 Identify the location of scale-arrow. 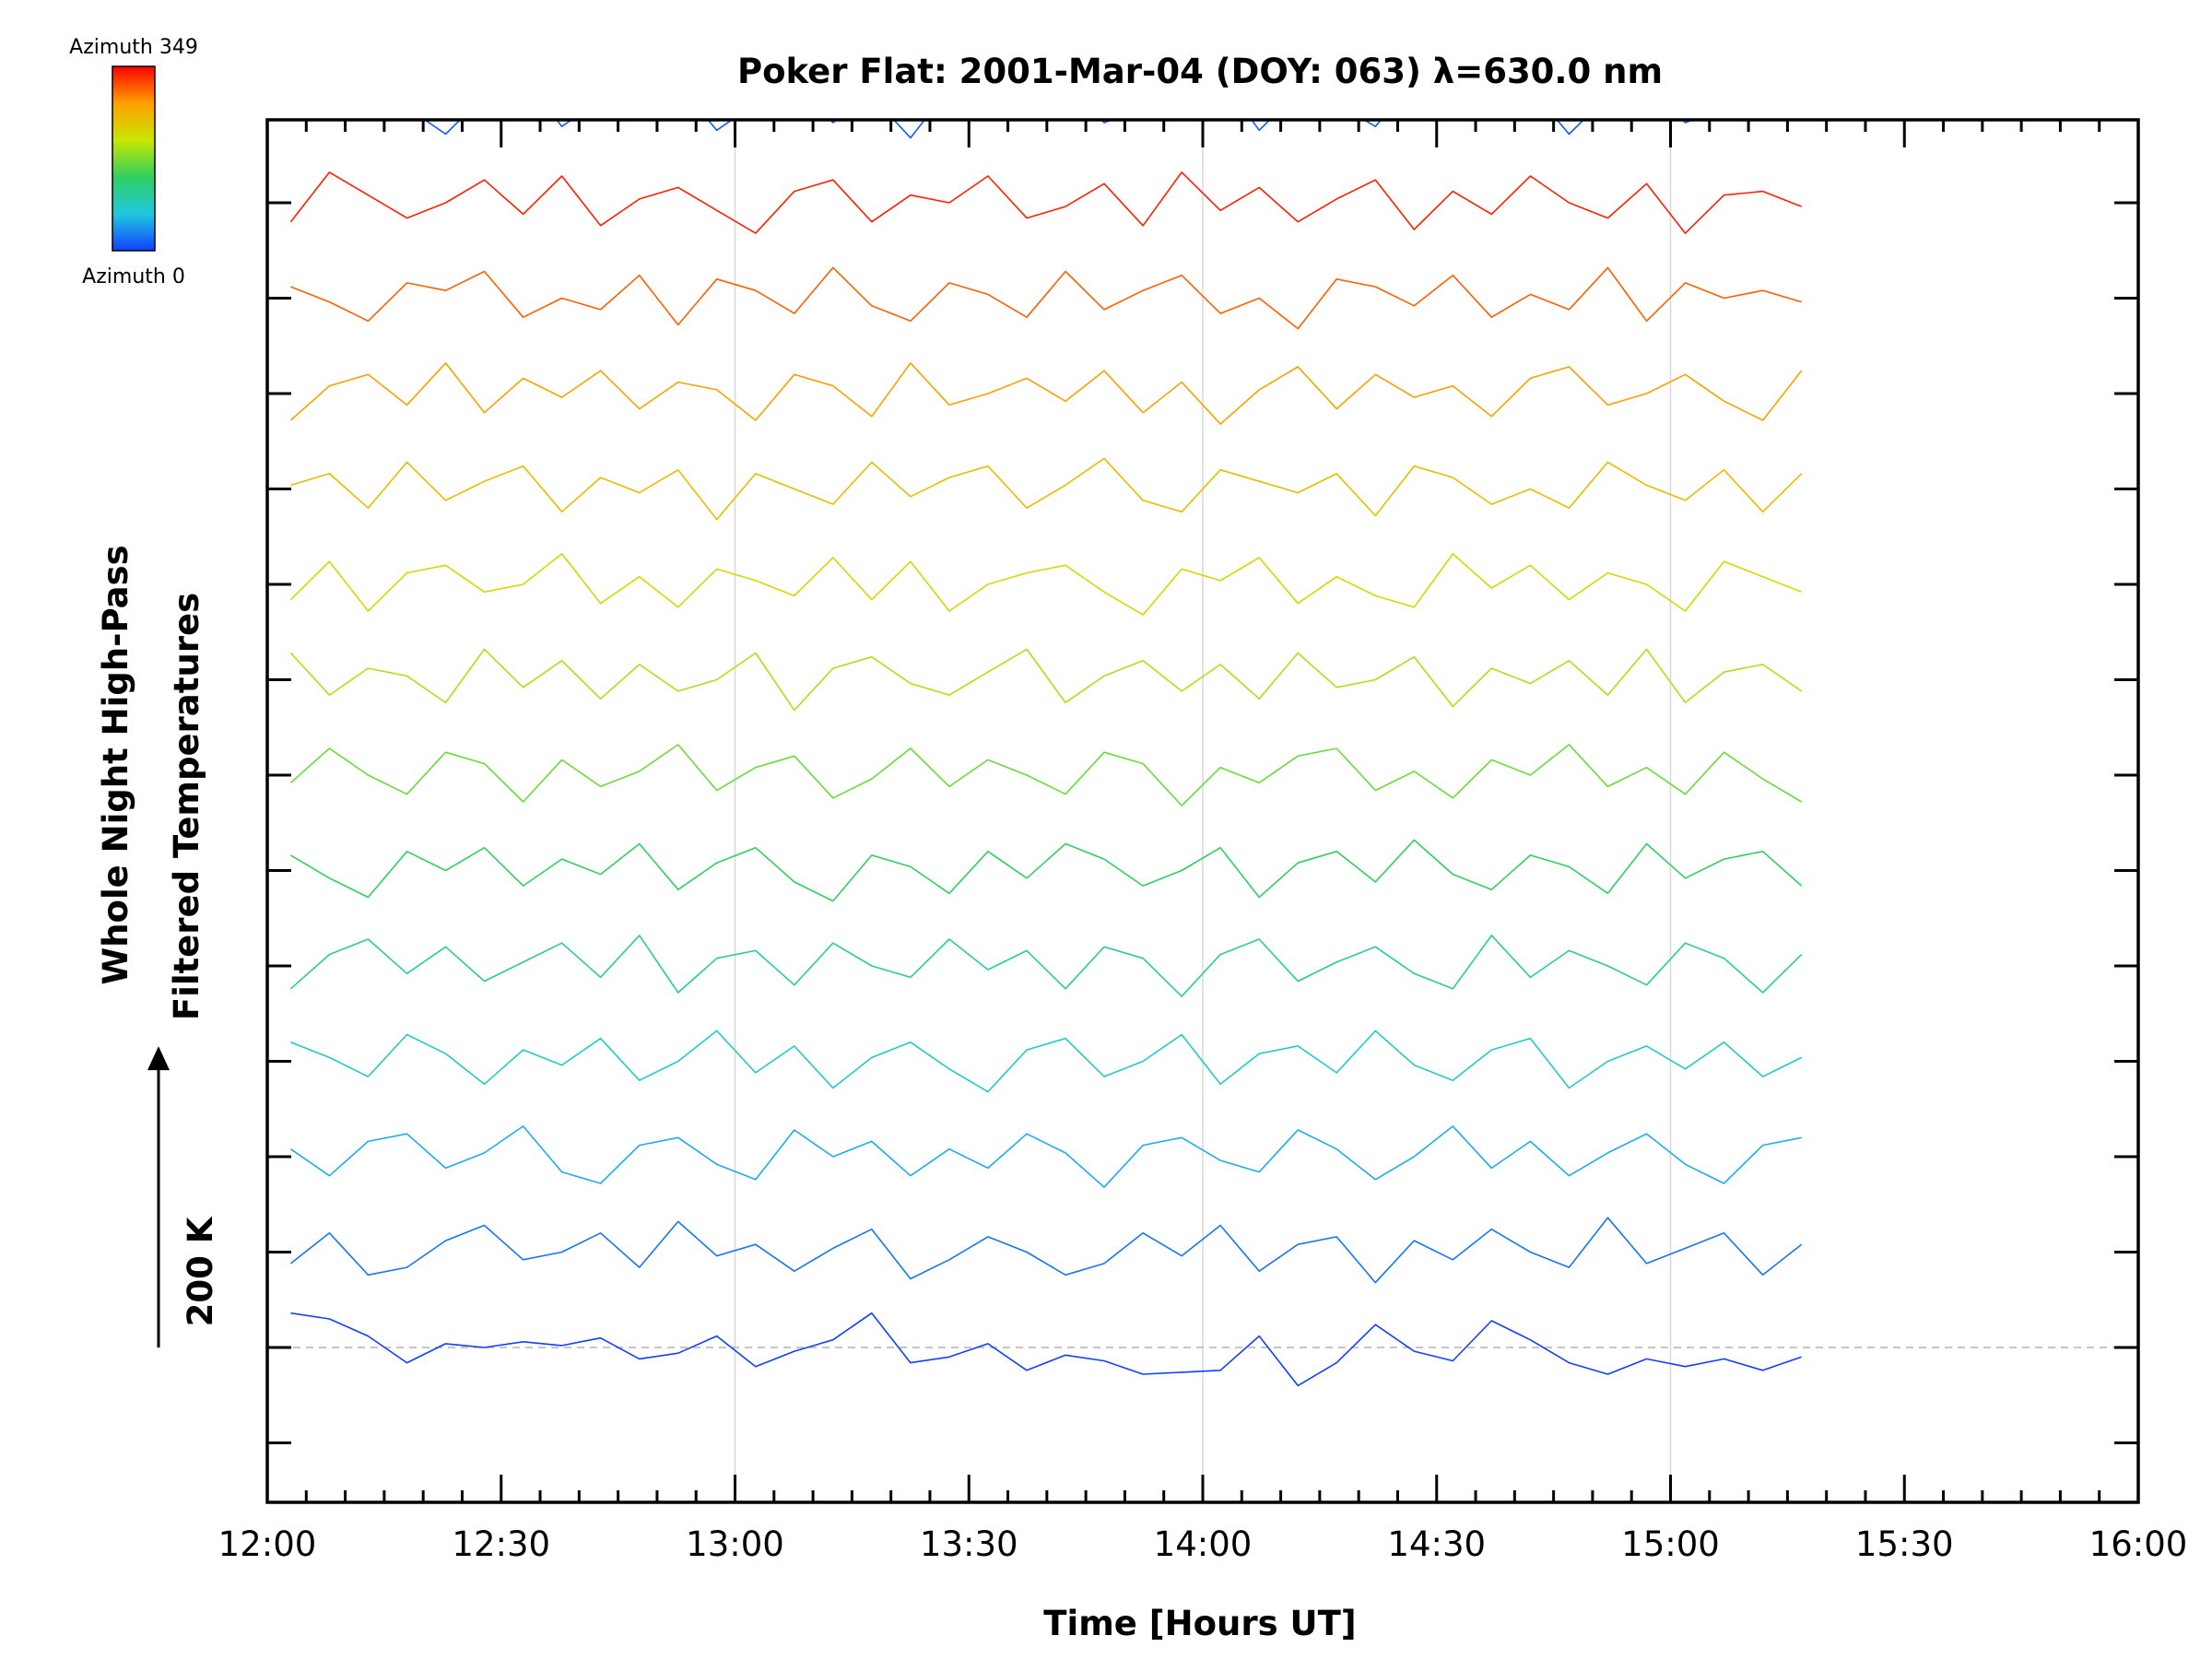
(158, 1196).